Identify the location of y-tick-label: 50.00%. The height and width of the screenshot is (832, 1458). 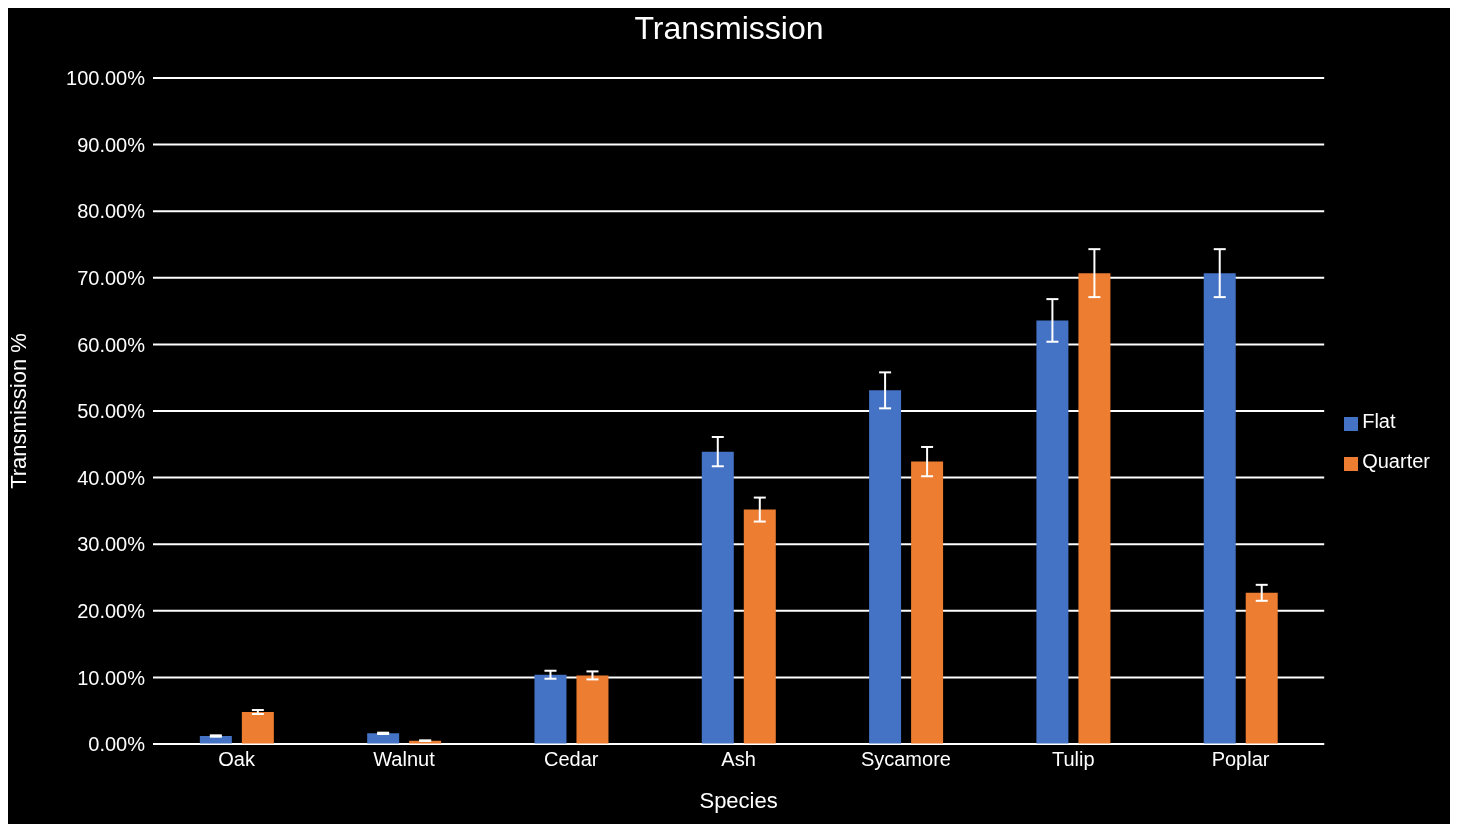
(111, 411).